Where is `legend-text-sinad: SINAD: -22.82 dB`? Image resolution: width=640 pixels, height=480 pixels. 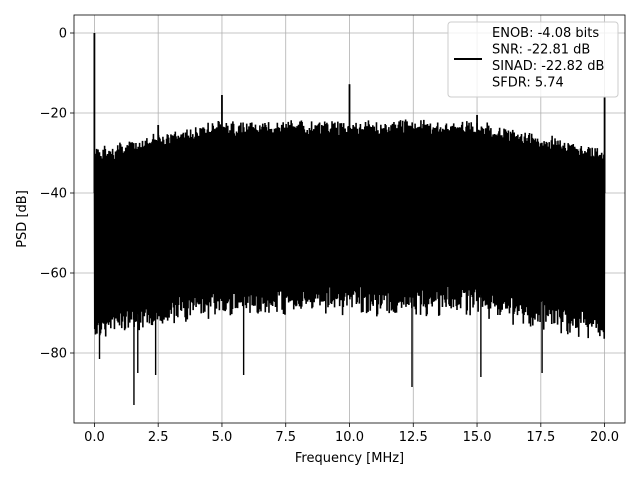
legend-text-sinad: SINAD: -22.82 dB is located at coordinates (548, 66).